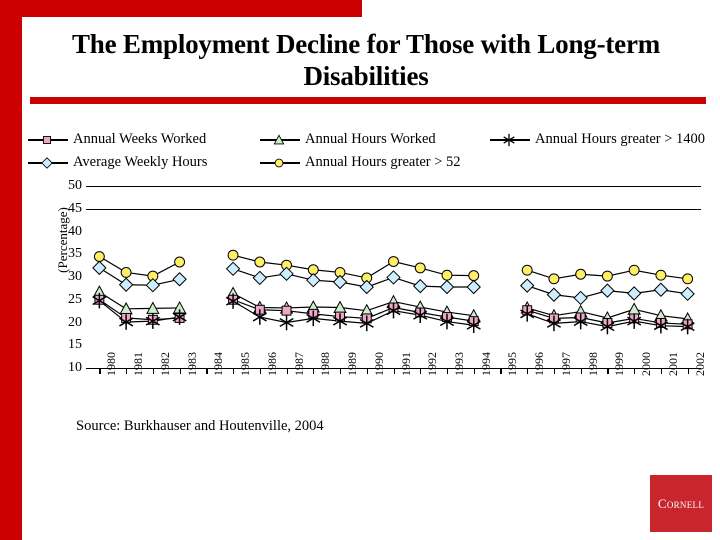 This screenshot has width=720, height=540. Describe the element at coordinates (512, 364) in the screenshot. I see `x-tick-label: 1995` at that location.